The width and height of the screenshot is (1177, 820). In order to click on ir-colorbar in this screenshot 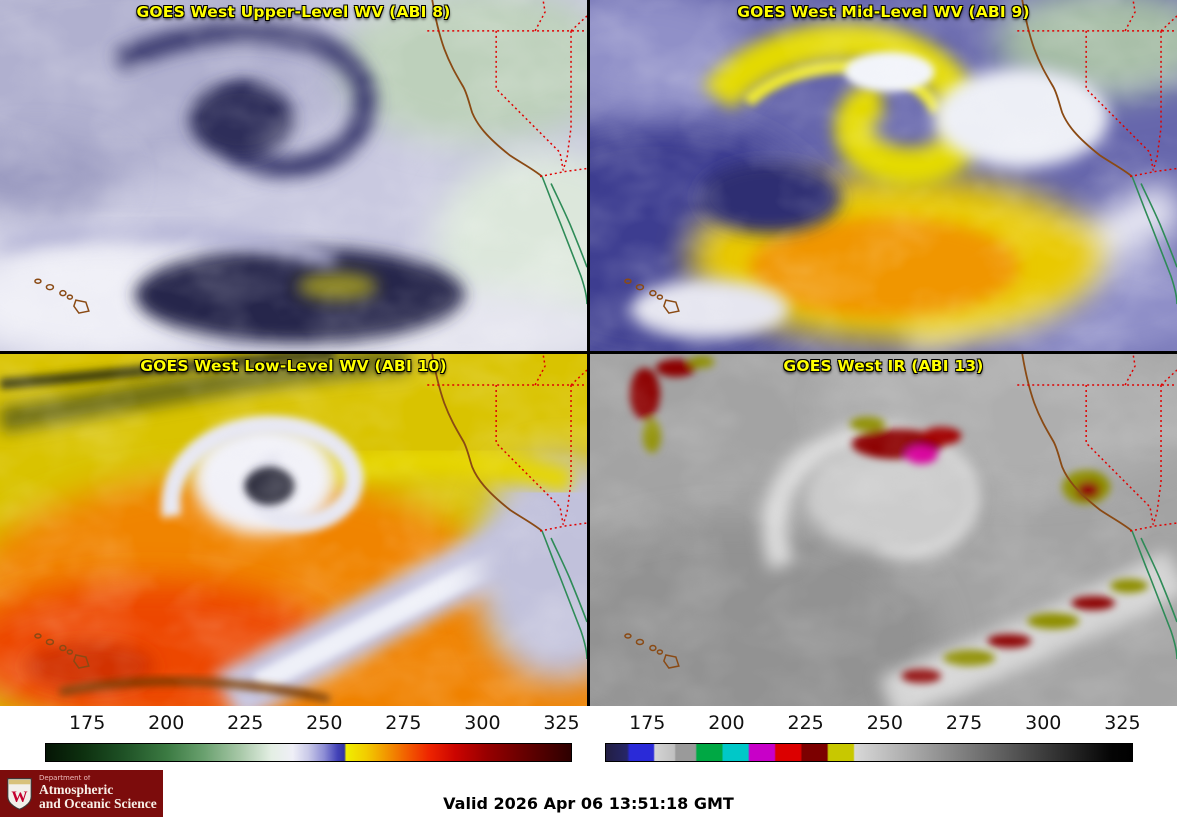, I will do `click(869, 752)`.